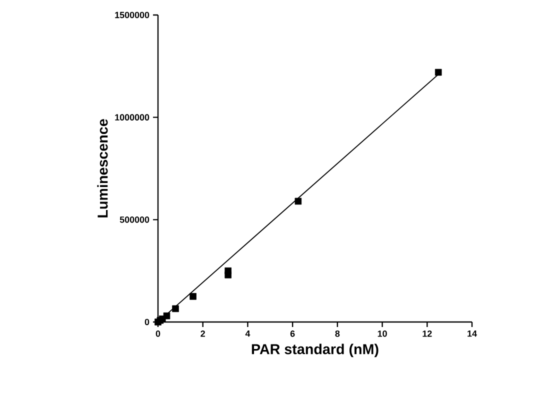  I want to click on x-tick-label: 0, so click(158, 333).